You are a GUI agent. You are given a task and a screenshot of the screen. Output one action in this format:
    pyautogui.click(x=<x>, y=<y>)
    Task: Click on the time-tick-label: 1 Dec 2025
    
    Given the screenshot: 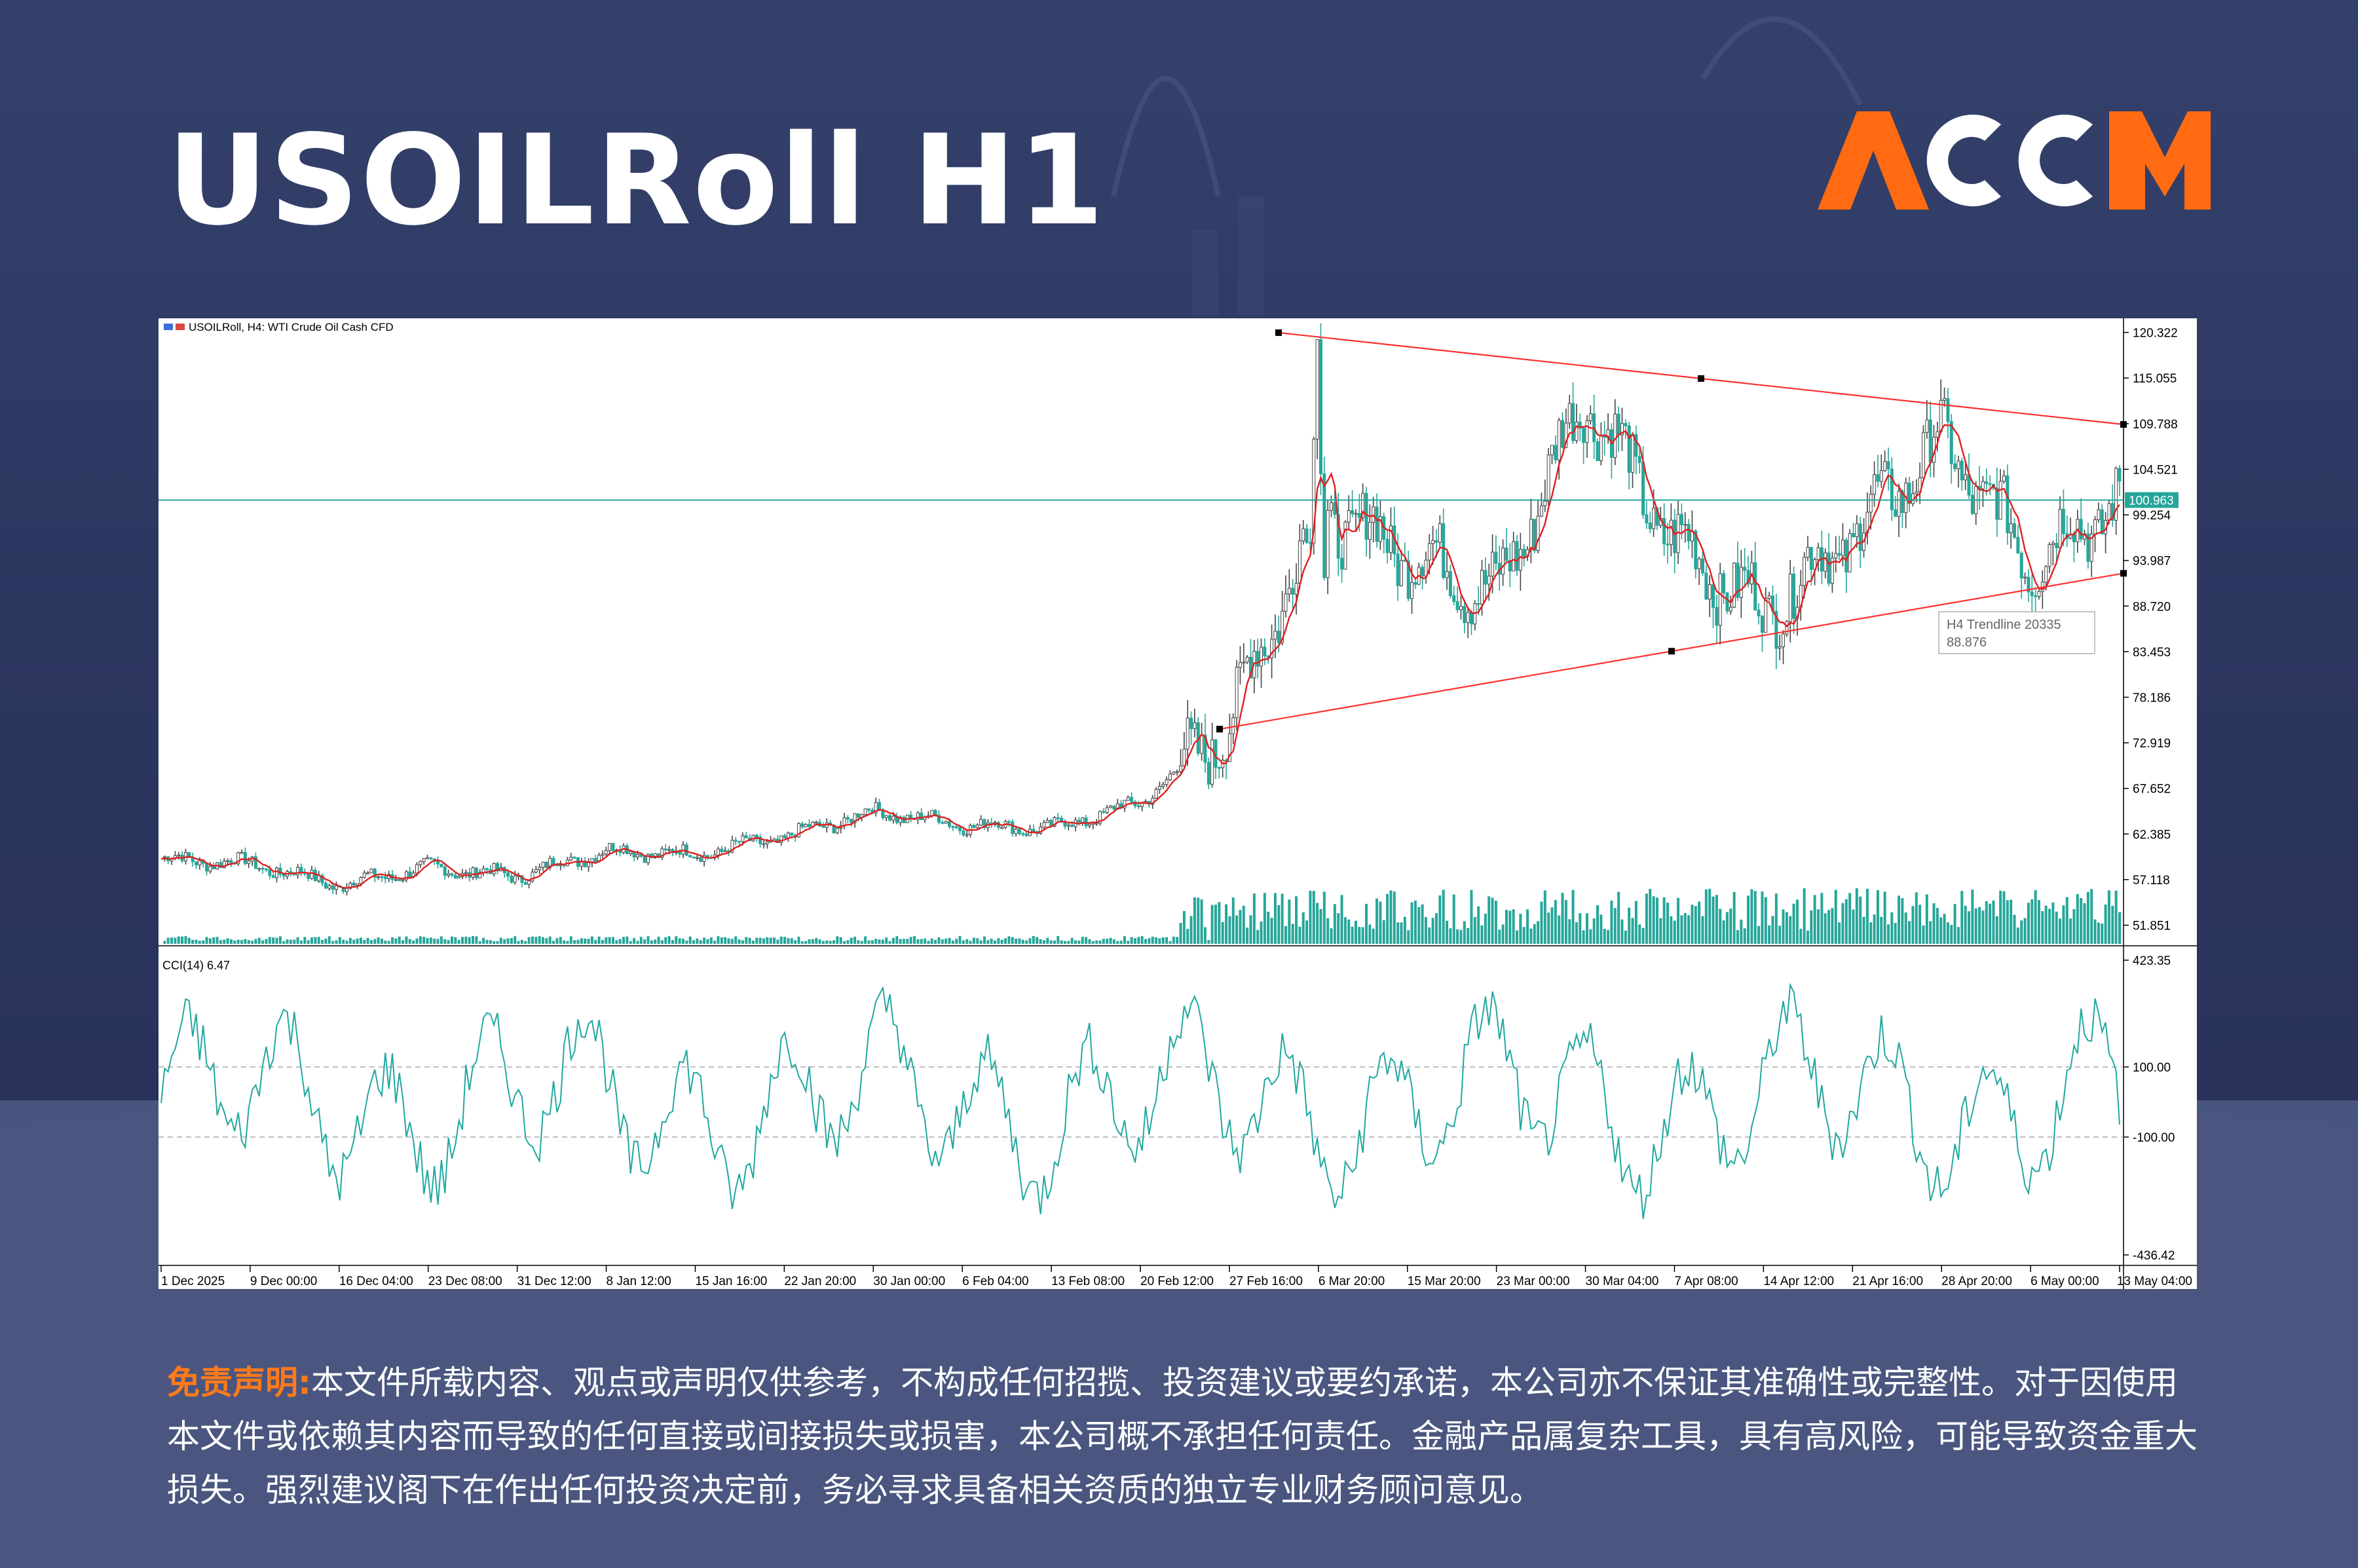 What is the action you would take?
    pyautogui.click(x=193, y=1281)
    